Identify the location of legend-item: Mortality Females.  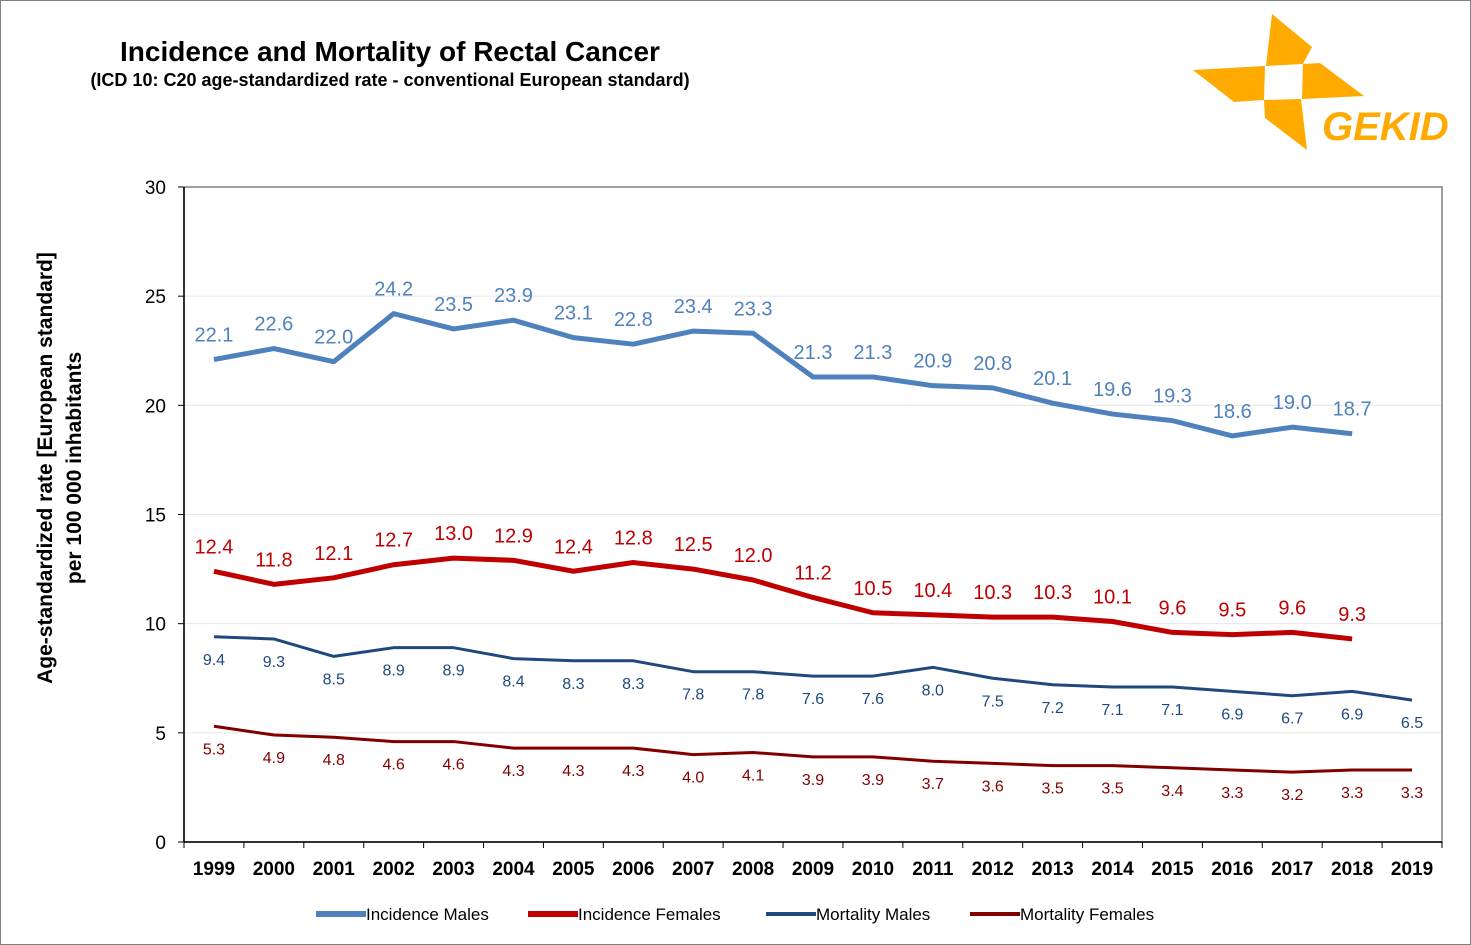
(1062, 914).